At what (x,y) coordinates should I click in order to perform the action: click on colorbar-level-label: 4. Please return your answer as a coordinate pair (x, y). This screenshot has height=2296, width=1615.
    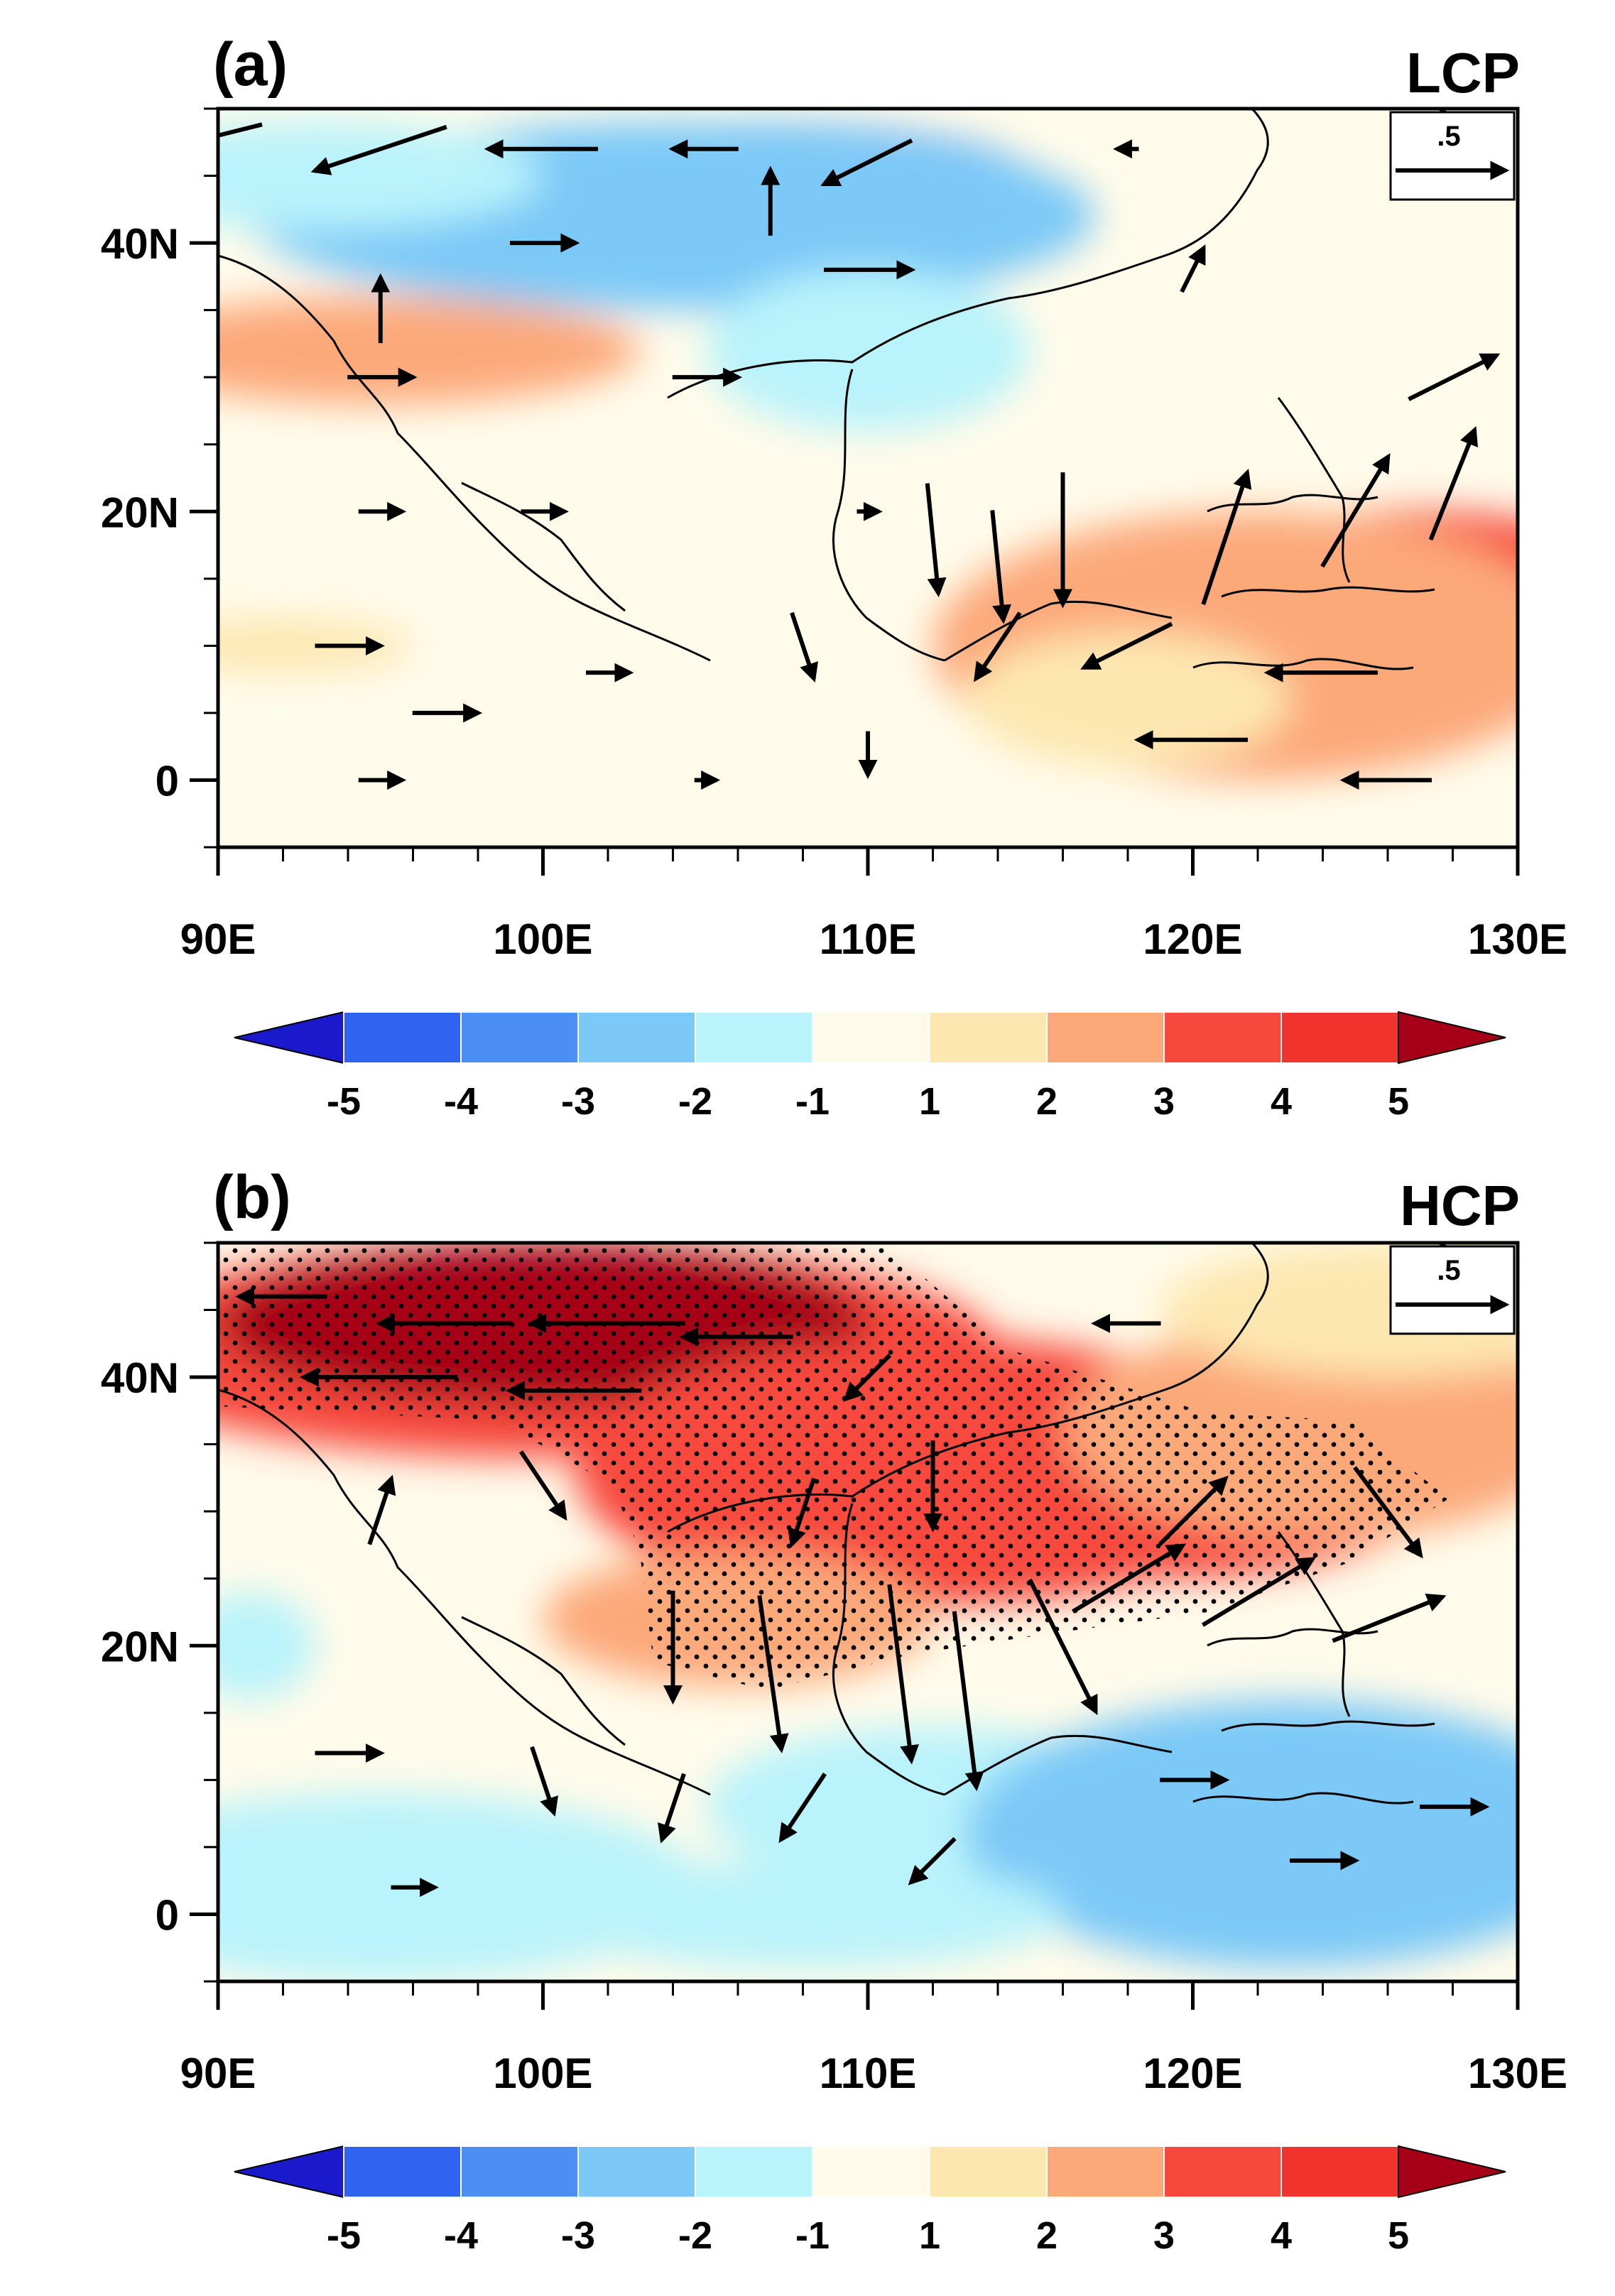
    Looking at the image, I should click on (1281, 2236).